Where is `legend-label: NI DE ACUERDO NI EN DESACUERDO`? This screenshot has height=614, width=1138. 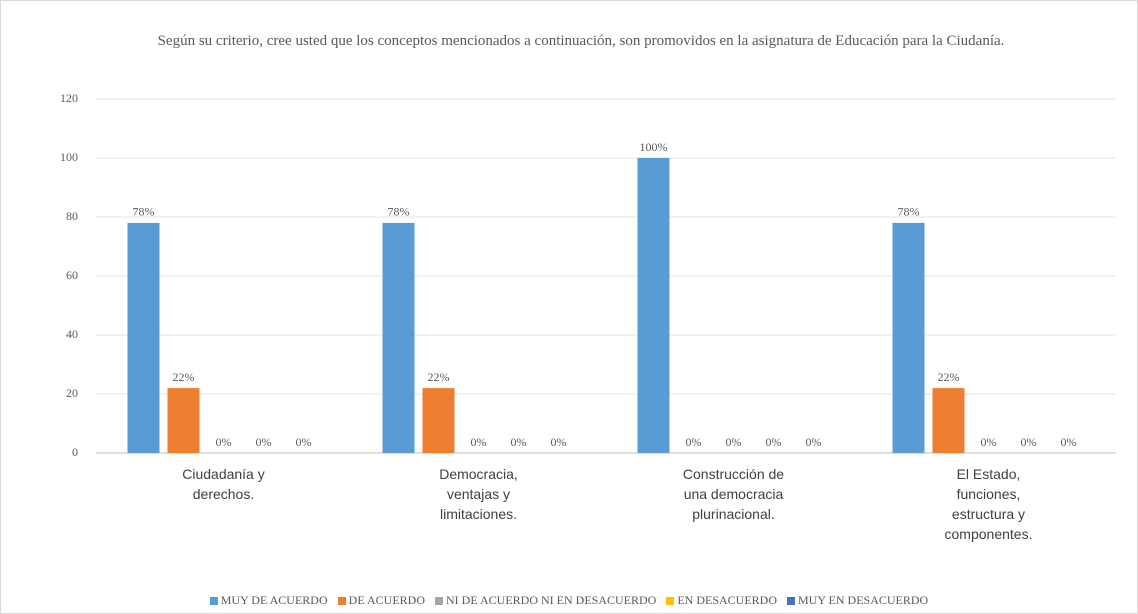
legend-label: NI DE ACUERDO NI EN DESACUERDO is located at coordinates (551, 600).